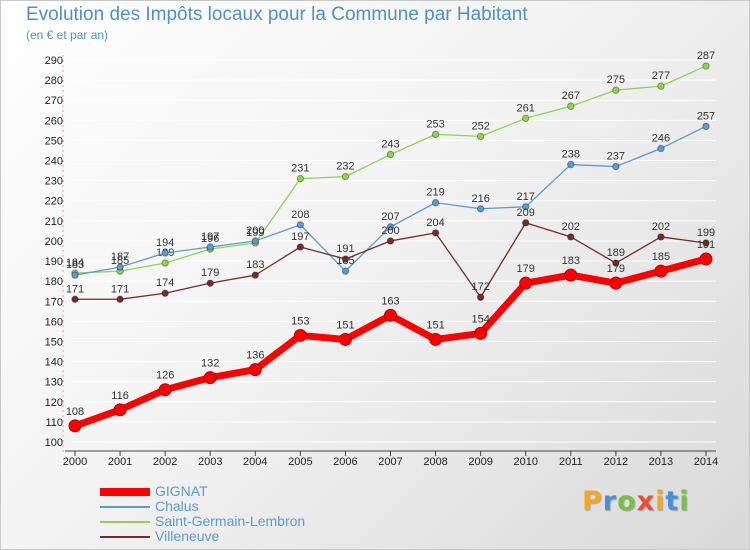 Image resolution: width=750 pixels, height=550 pixels. What do you see at coordinates (120, 462) in the screenshot?
I see `x-tick-label: 2001` at bounding box center [120, 462].